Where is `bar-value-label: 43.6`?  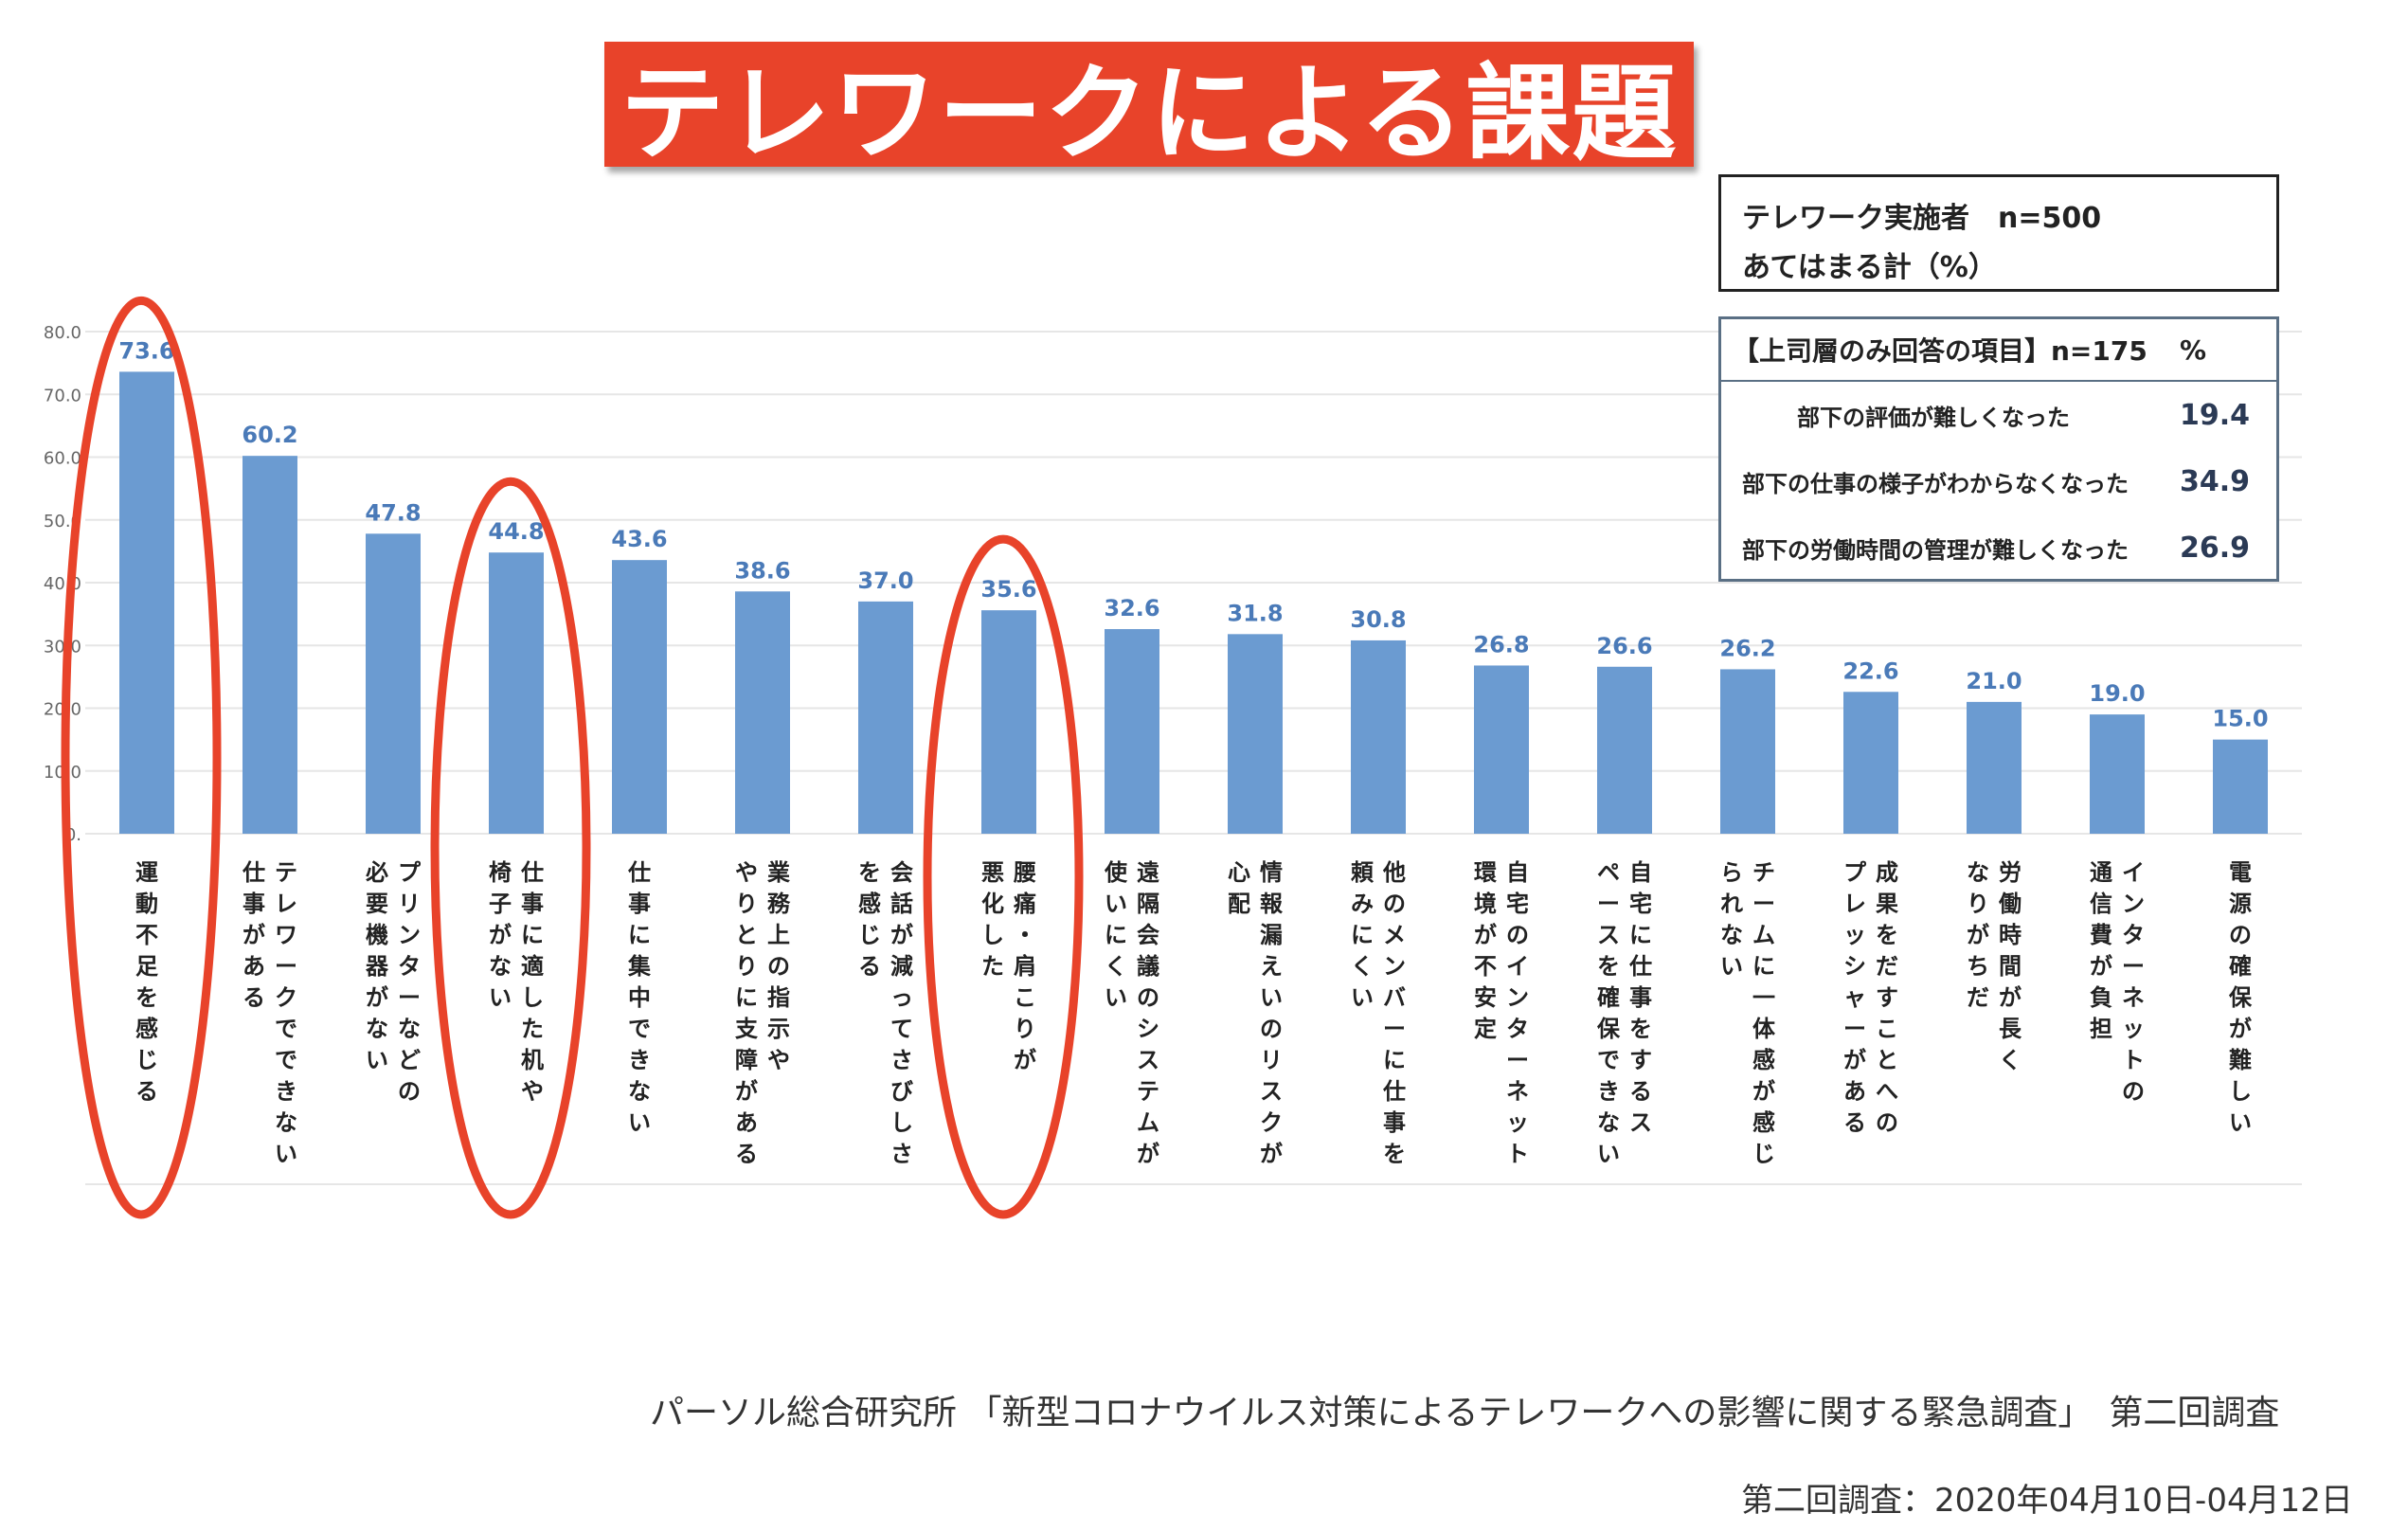 bar-value-label: 43.6 is located at coordinates (639, 539).